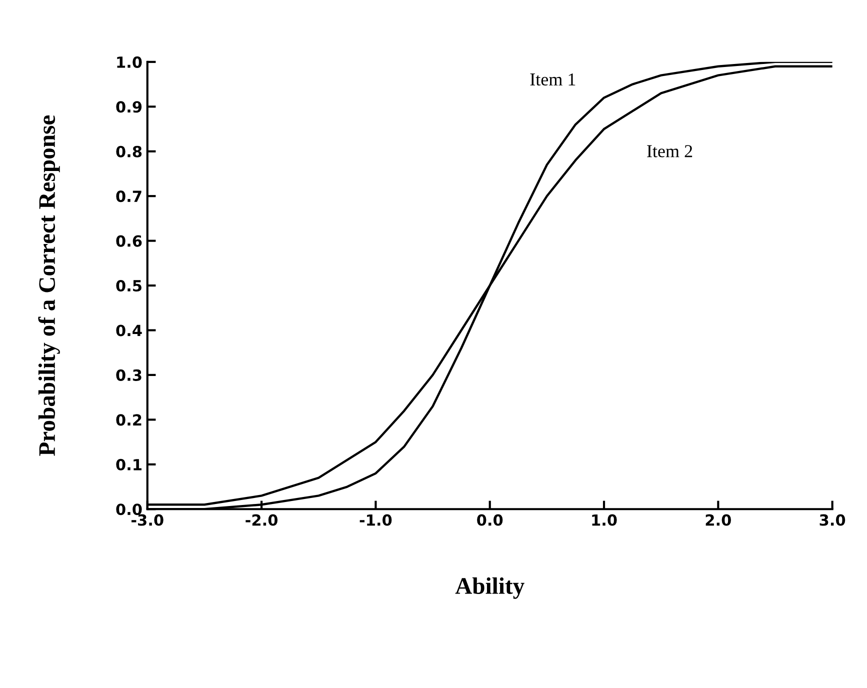 This screenshot has width=867, height=688. What do you see at coordinates (129, 510) in the screenshot?
I see `y-tick-label: 0.0` at bounding box center [129, 510].